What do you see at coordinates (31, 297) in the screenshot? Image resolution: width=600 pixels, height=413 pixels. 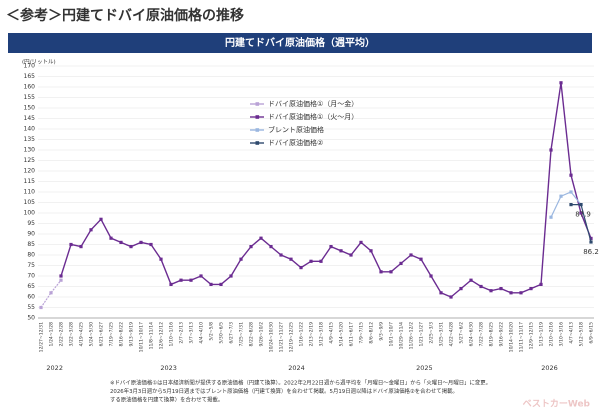 I see `y-tick-label: 60` at bounding box center [31, 297].